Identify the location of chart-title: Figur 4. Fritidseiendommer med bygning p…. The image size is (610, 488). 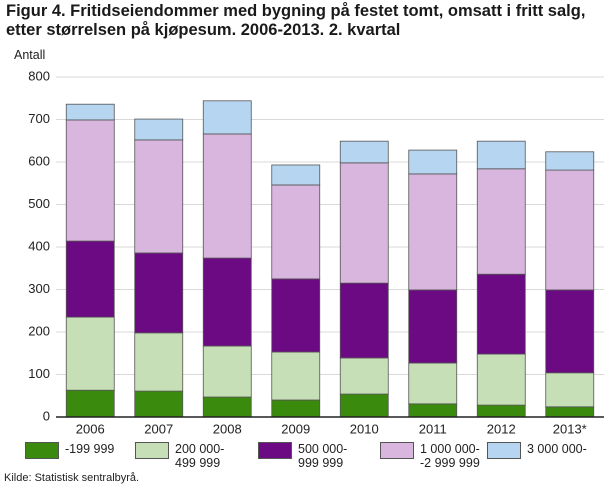
(296, 20).